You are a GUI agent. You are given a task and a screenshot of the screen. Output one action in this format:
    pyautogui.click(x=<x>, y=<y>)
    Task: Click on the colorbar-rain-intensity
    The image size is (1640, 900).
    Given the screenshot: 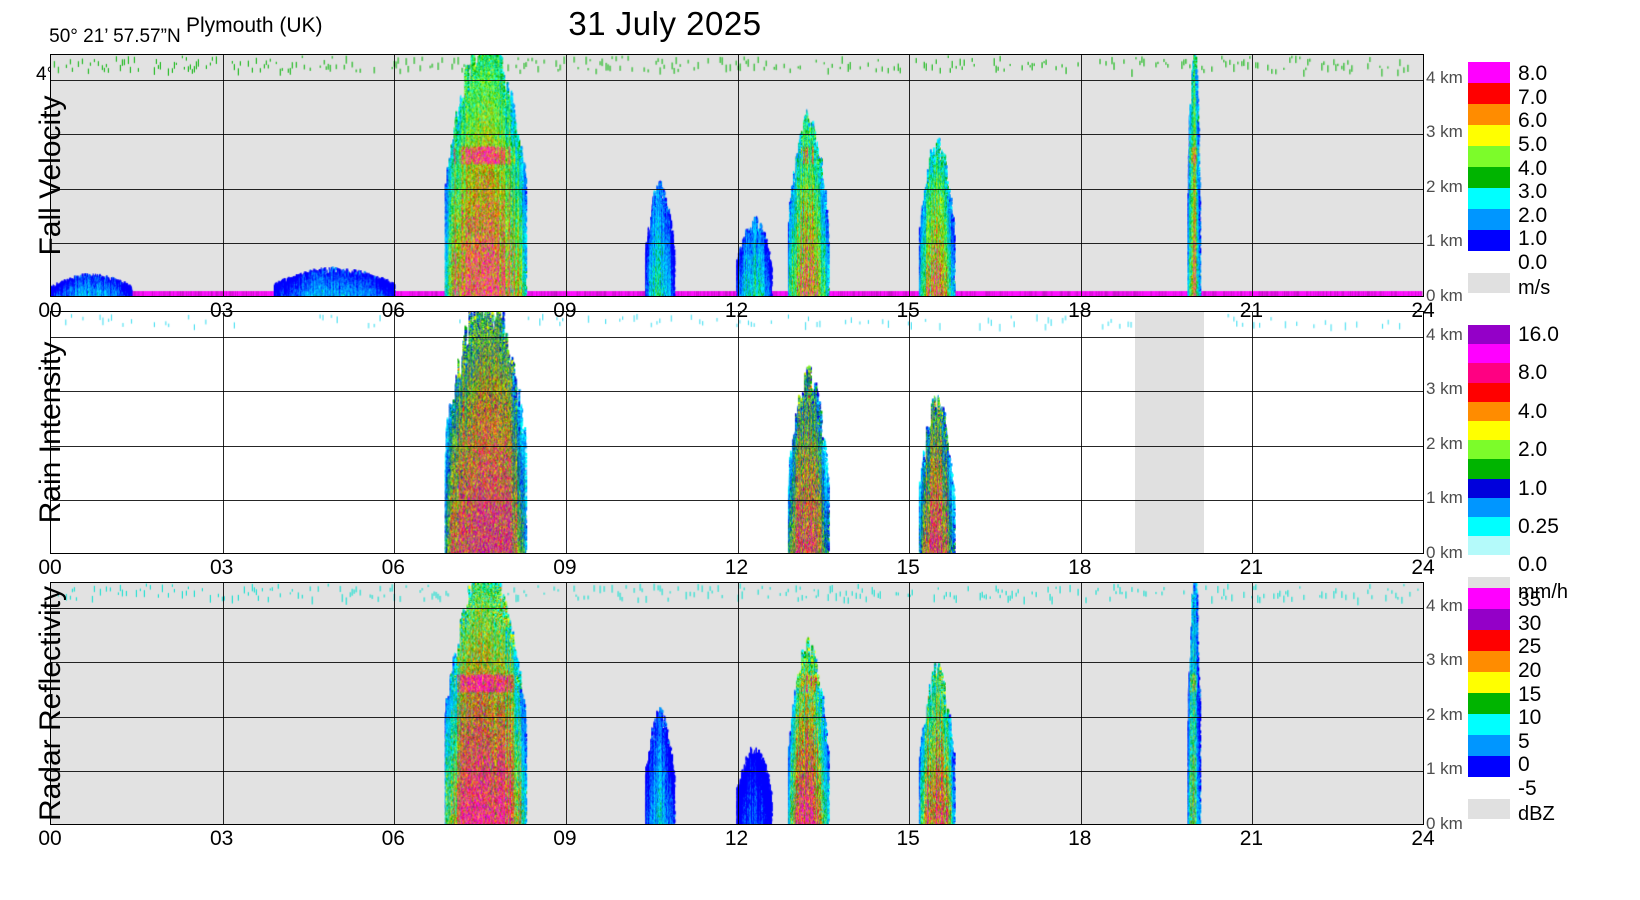 What is the action you would take?
    pyautogui.click(x=1489, y=440)
    